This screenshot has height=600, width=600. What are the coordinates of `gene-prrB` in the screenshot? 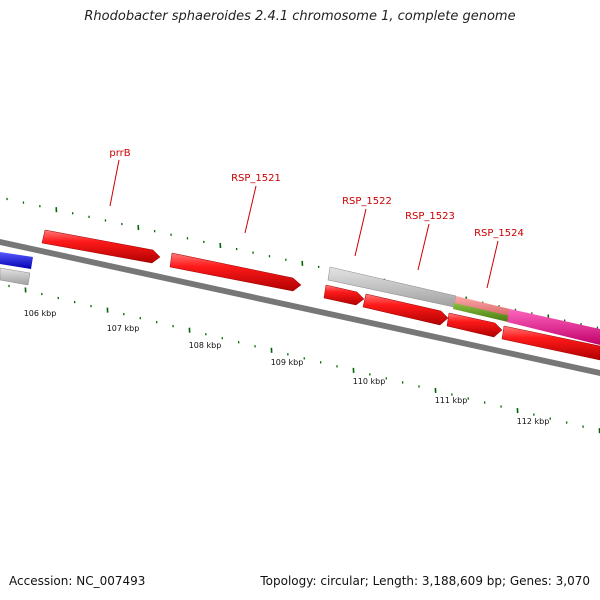 It's located at (101, 246).